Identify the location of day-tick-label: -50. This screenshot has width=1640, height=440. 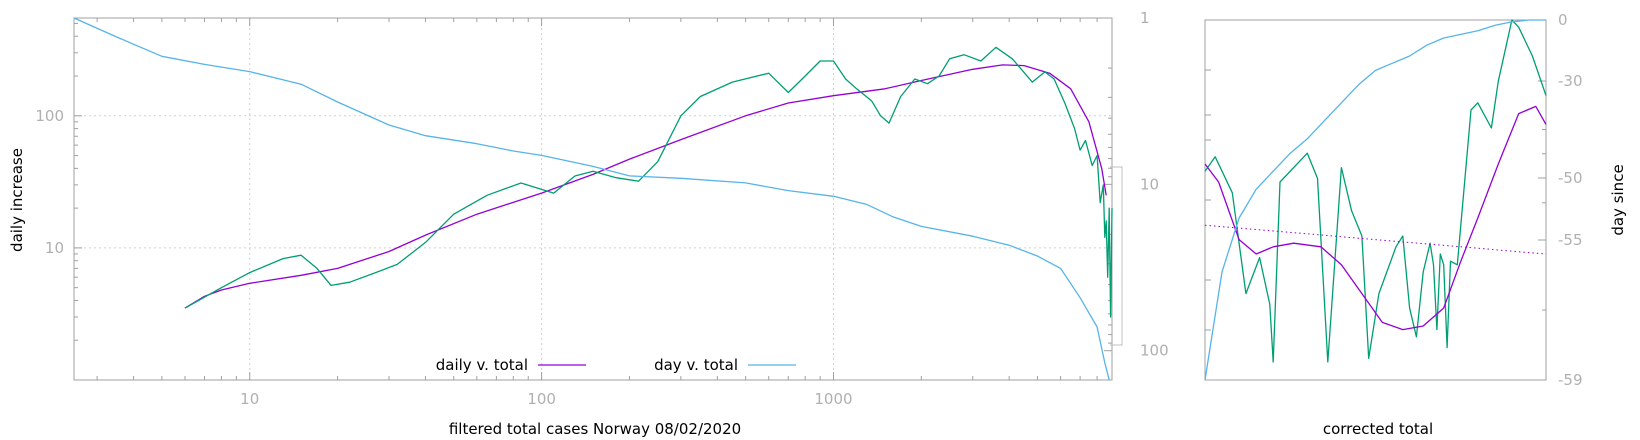
(1570, 178).